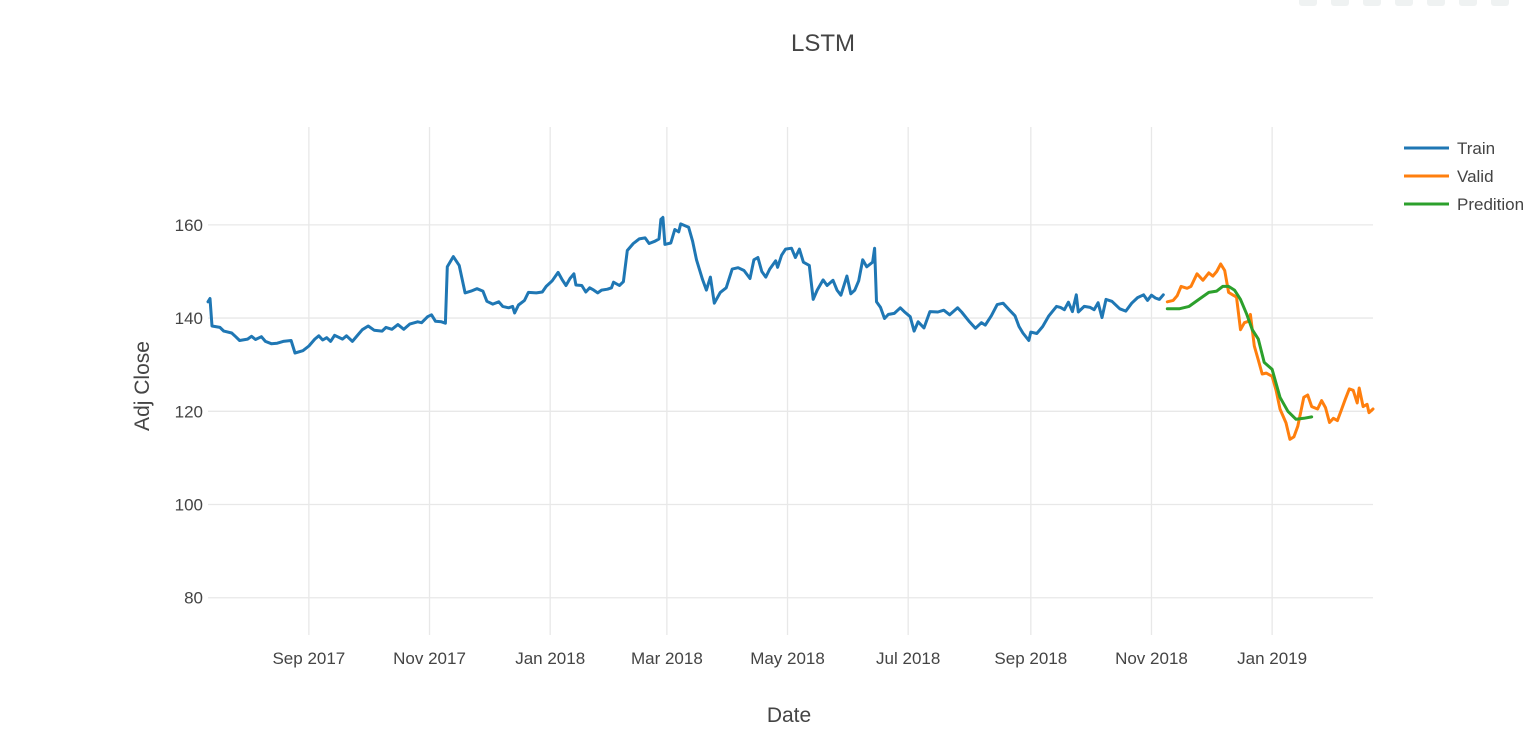 The image size is (1539, 730). What do you see at coordinates (1151, 658) in the screenshot?
I see `x-tick-label: Nov 2018` at bounding box center [1151, 658].